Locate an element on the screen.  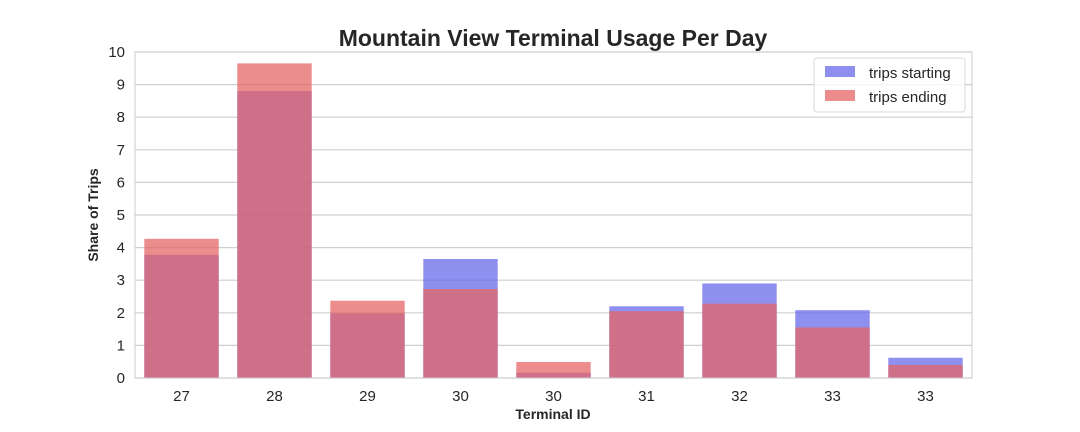
legend: trips starting trips ending is located at coordinates (889, 85).